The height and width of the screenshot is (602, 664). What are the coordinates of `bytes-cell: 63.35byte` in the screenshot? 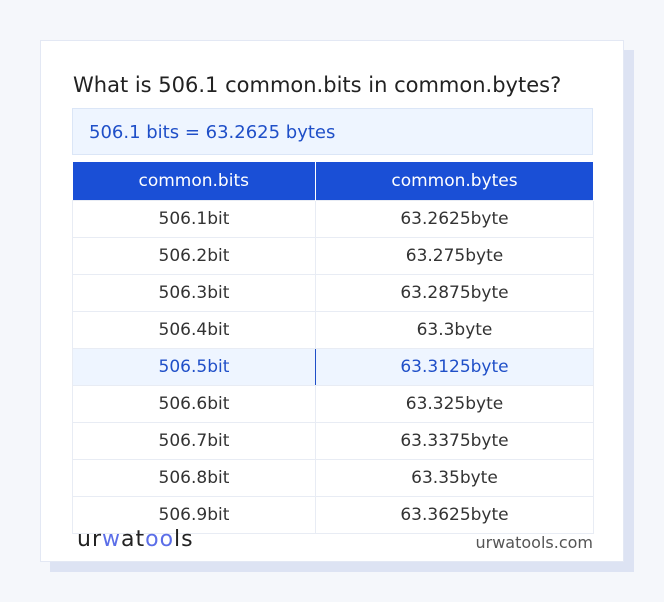 It's located at (454, 478).